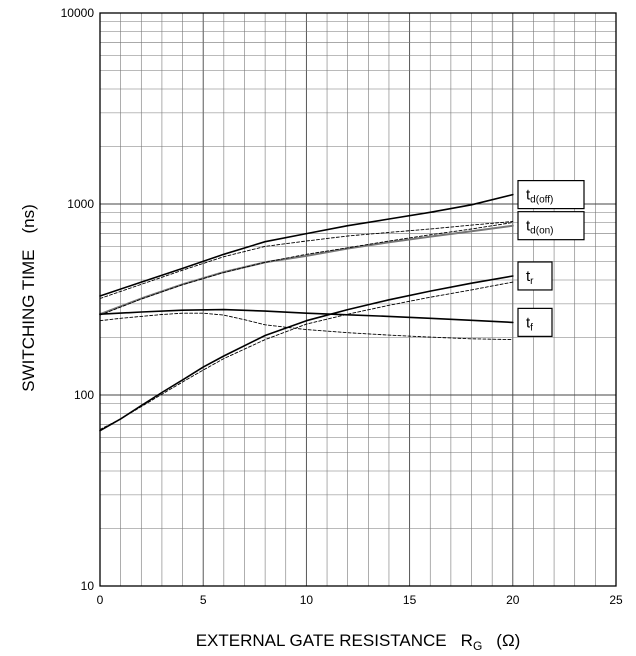 Image resolution: width=636 pixels, height=656 pixels. Describe the element at coordinates (306, 316) in the screenshot. I see `series-line-t-f` at that location.